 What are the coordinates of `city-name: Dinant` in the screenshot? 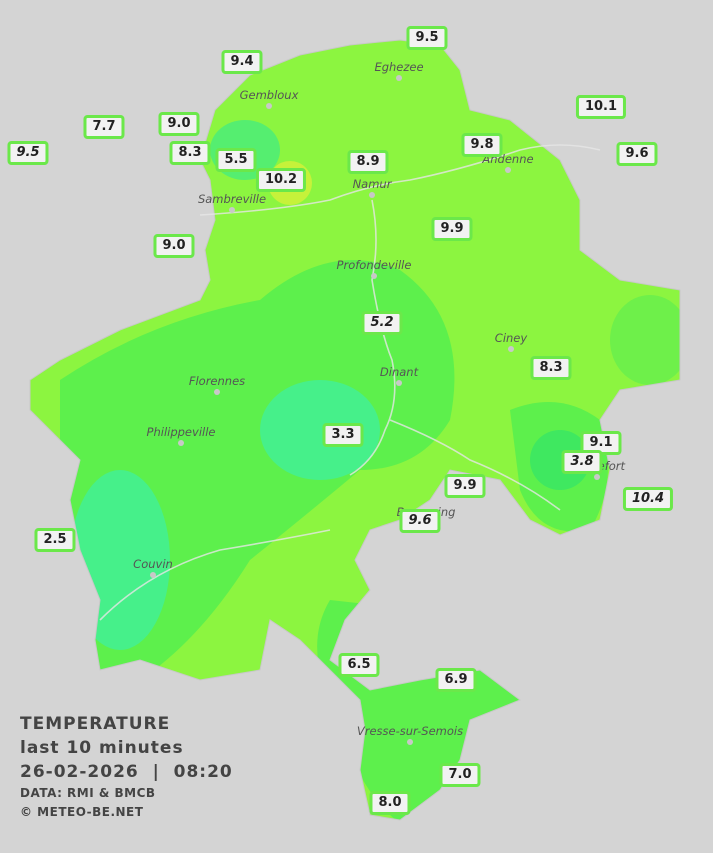 It's located at (399, 372).